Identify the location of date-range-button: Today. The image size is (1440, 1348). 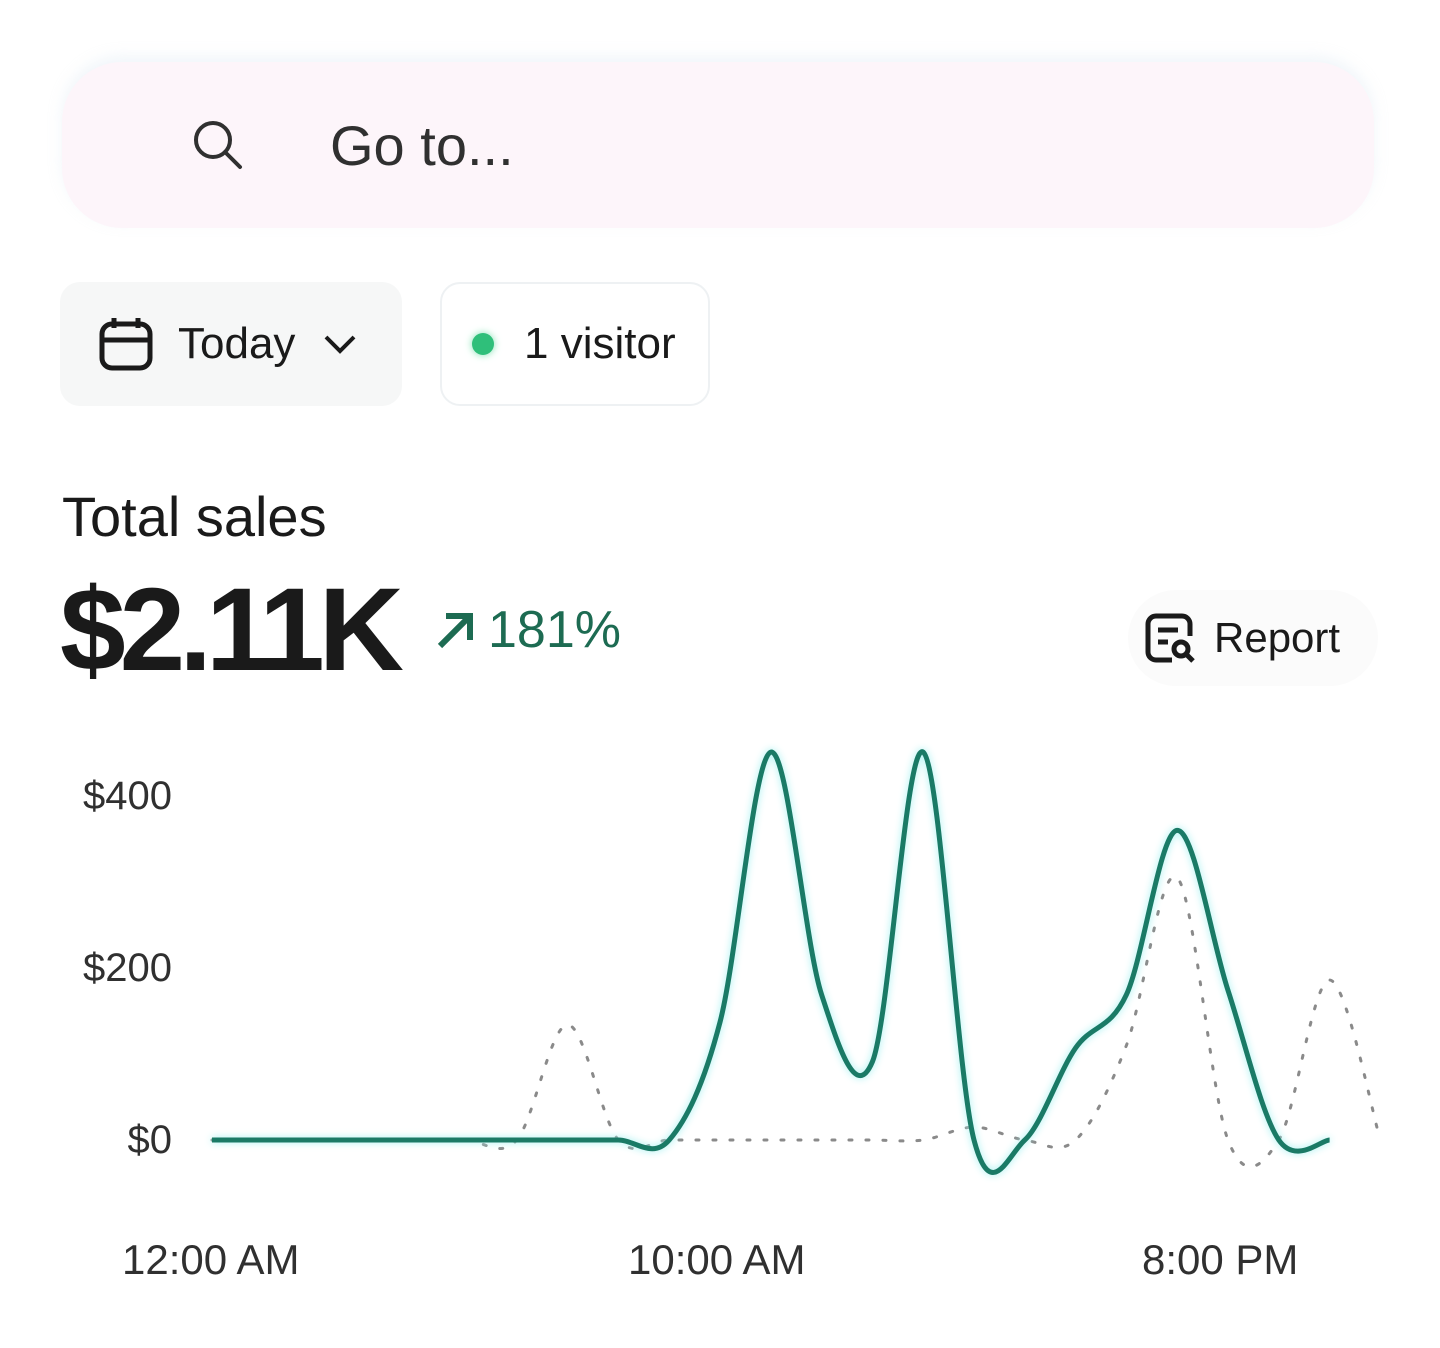
(231, 344).